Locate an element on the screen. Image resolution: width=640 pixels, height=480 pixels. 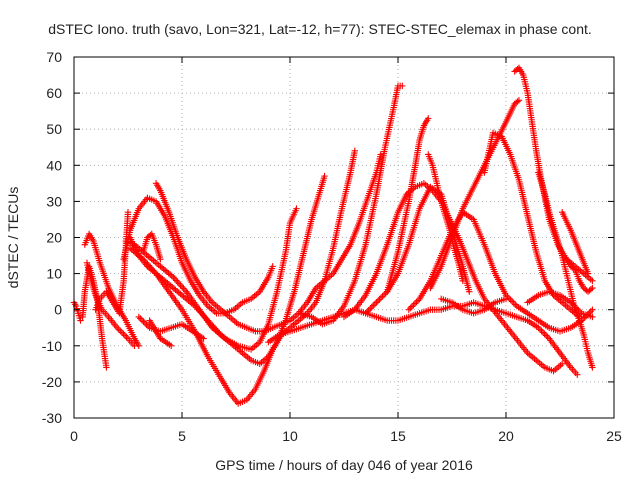
x-tick-label: 0 is located at coordinates (74, 436).